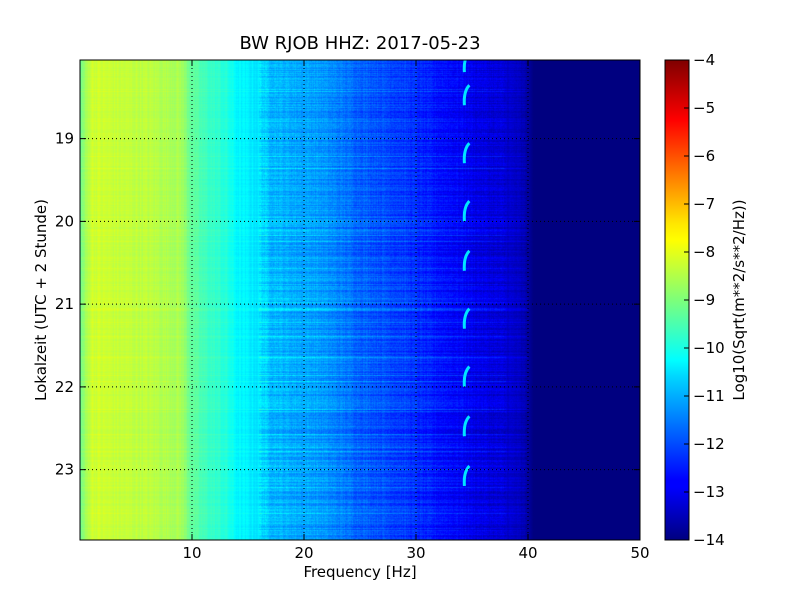 This screenshot has height=600, width=800. What do you see at coordinates (64, 470) in the screenshot?
I see `y-tick-label: 23` at bounding box center [64, 470].